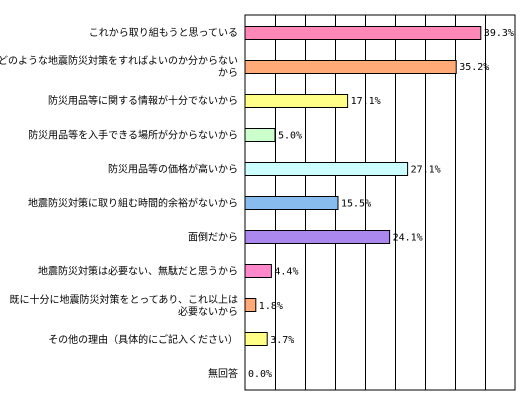 The image size is (526, 405). What do you see at coordinates (499, 33) in the screenshot?
I see `value-label-0: 39.3%` at bounding box center [499, 33].